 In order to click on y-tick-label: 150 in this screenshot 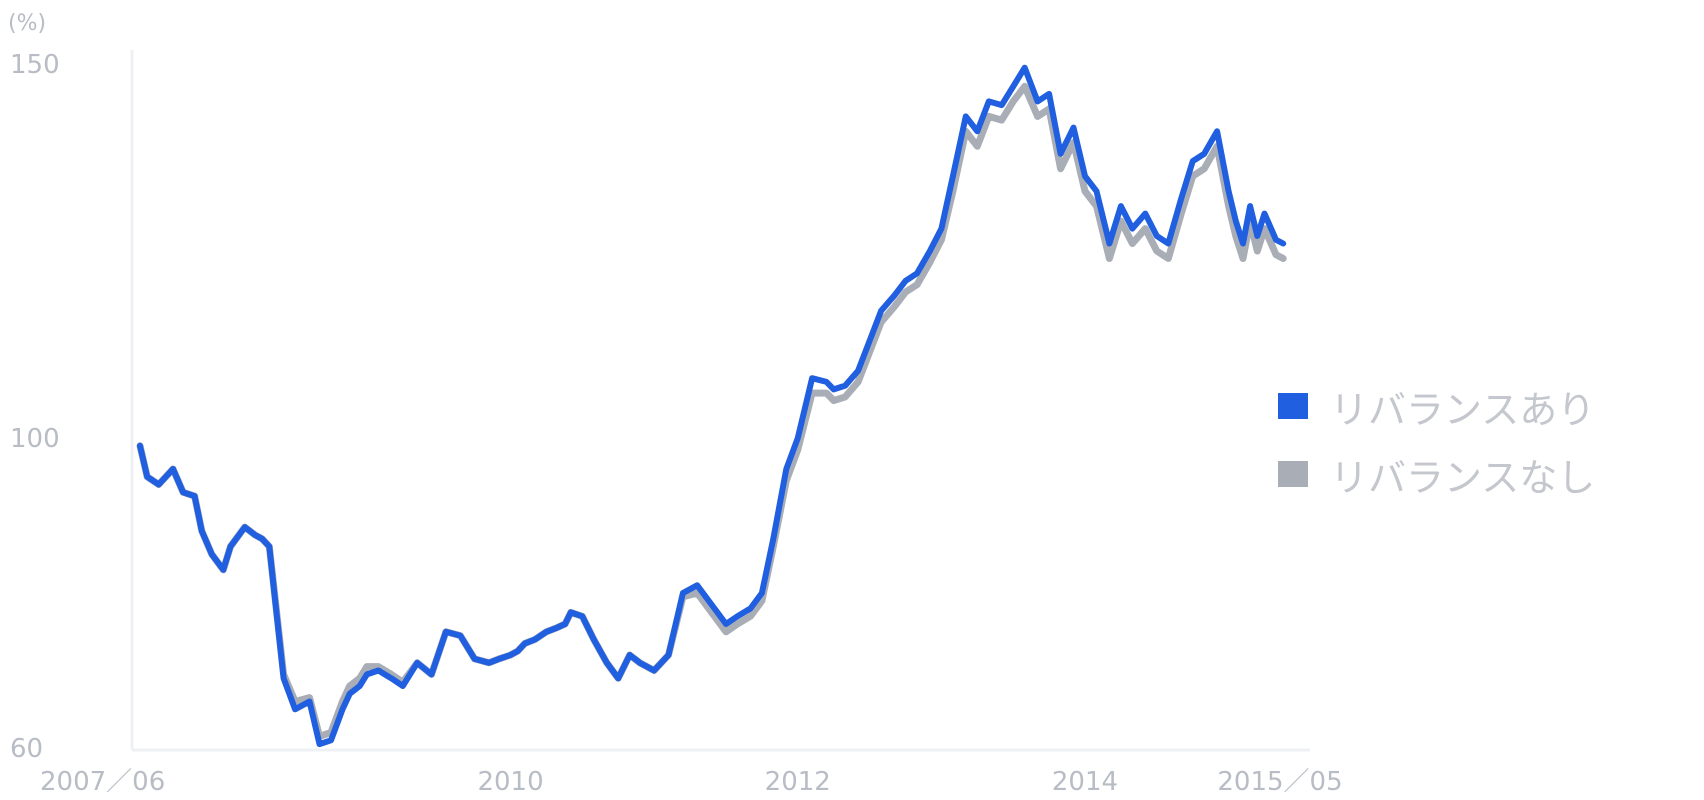, I will do `click(35, 65)`.